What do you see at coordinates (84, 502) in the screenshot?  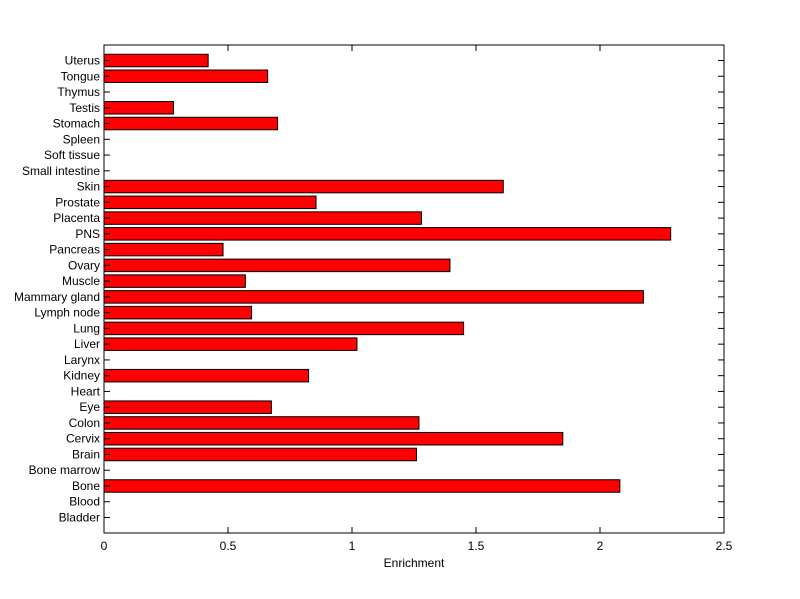 I see `y-tick-label: Blood` at bounding box center [84, 502].